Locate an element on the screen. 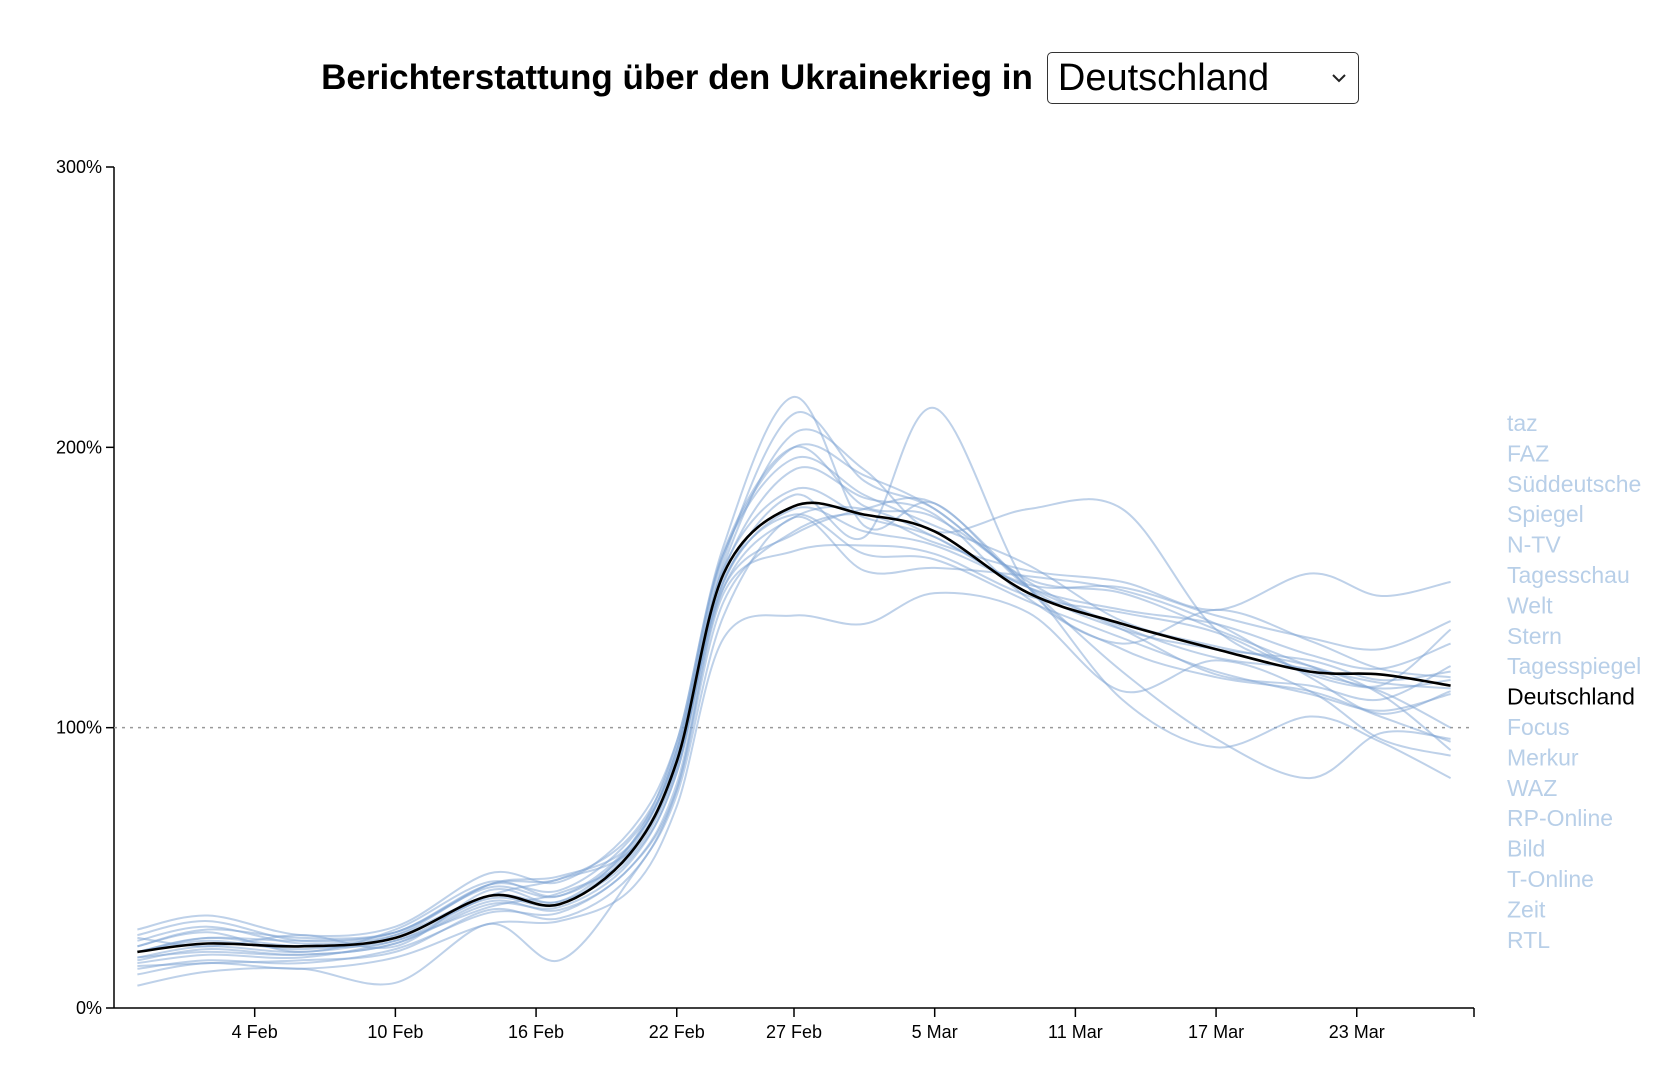 This screenshot has width=1680, height=1080. legend-item-rtl: RTL is located at coordinates (1528, 940).